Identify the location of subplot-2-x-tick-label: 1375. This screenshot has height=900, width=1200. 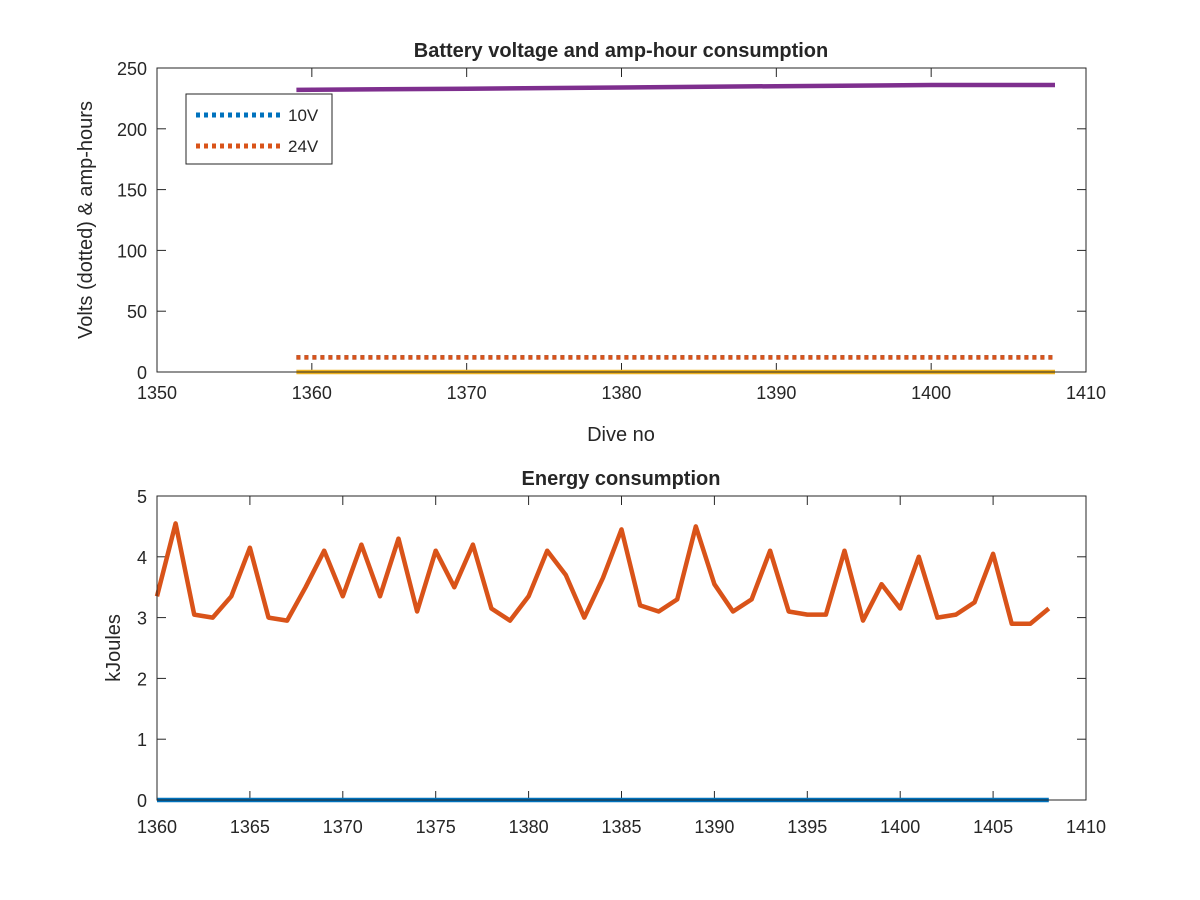
(436, 827).